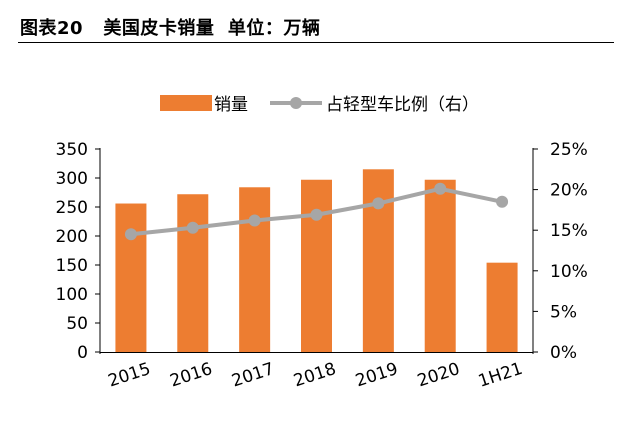  I want to click on bar-2015, so click(131, 277).